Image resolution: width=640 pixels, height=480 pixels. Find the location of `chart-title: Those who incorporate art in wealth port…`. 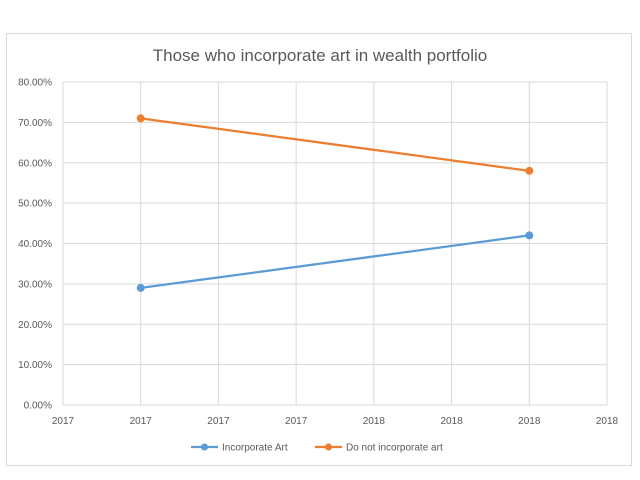

chart-title: Those who incorporate art in wealth port… is located at coordinates (320, 55).